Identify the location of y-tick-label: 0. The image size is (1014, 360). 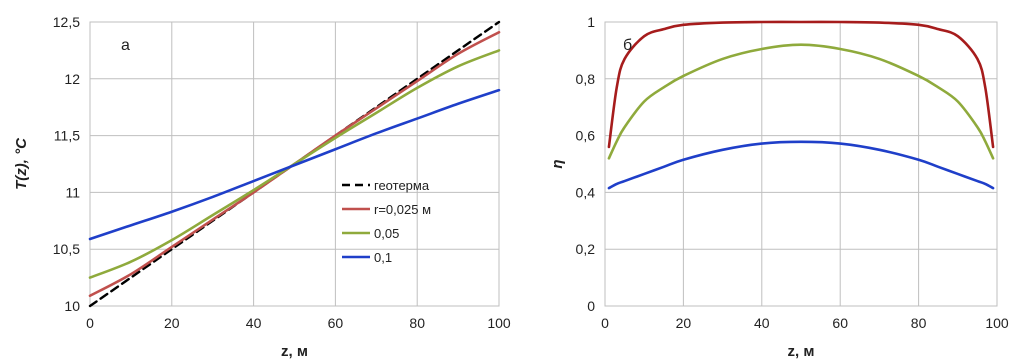
(591, 306).